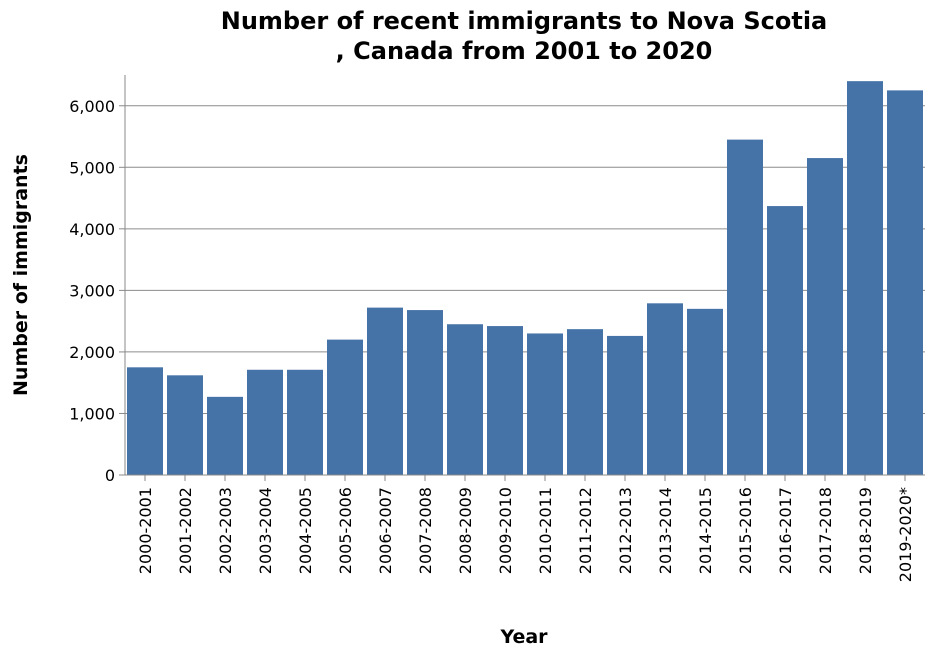 This screenshot has width=934, height=662. I want to click on x-tick-label: 2013-2014, so click(665, 530).